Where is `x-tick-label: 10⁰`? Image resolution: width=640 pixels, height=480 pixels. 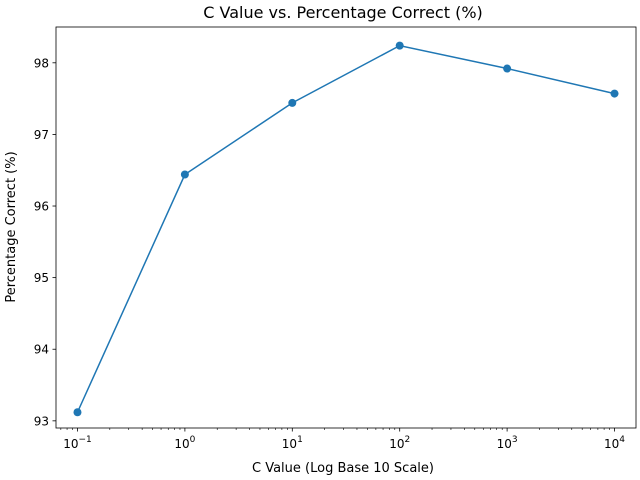 x-tick-label: 10⁰ is located at coordinates (184, 443).